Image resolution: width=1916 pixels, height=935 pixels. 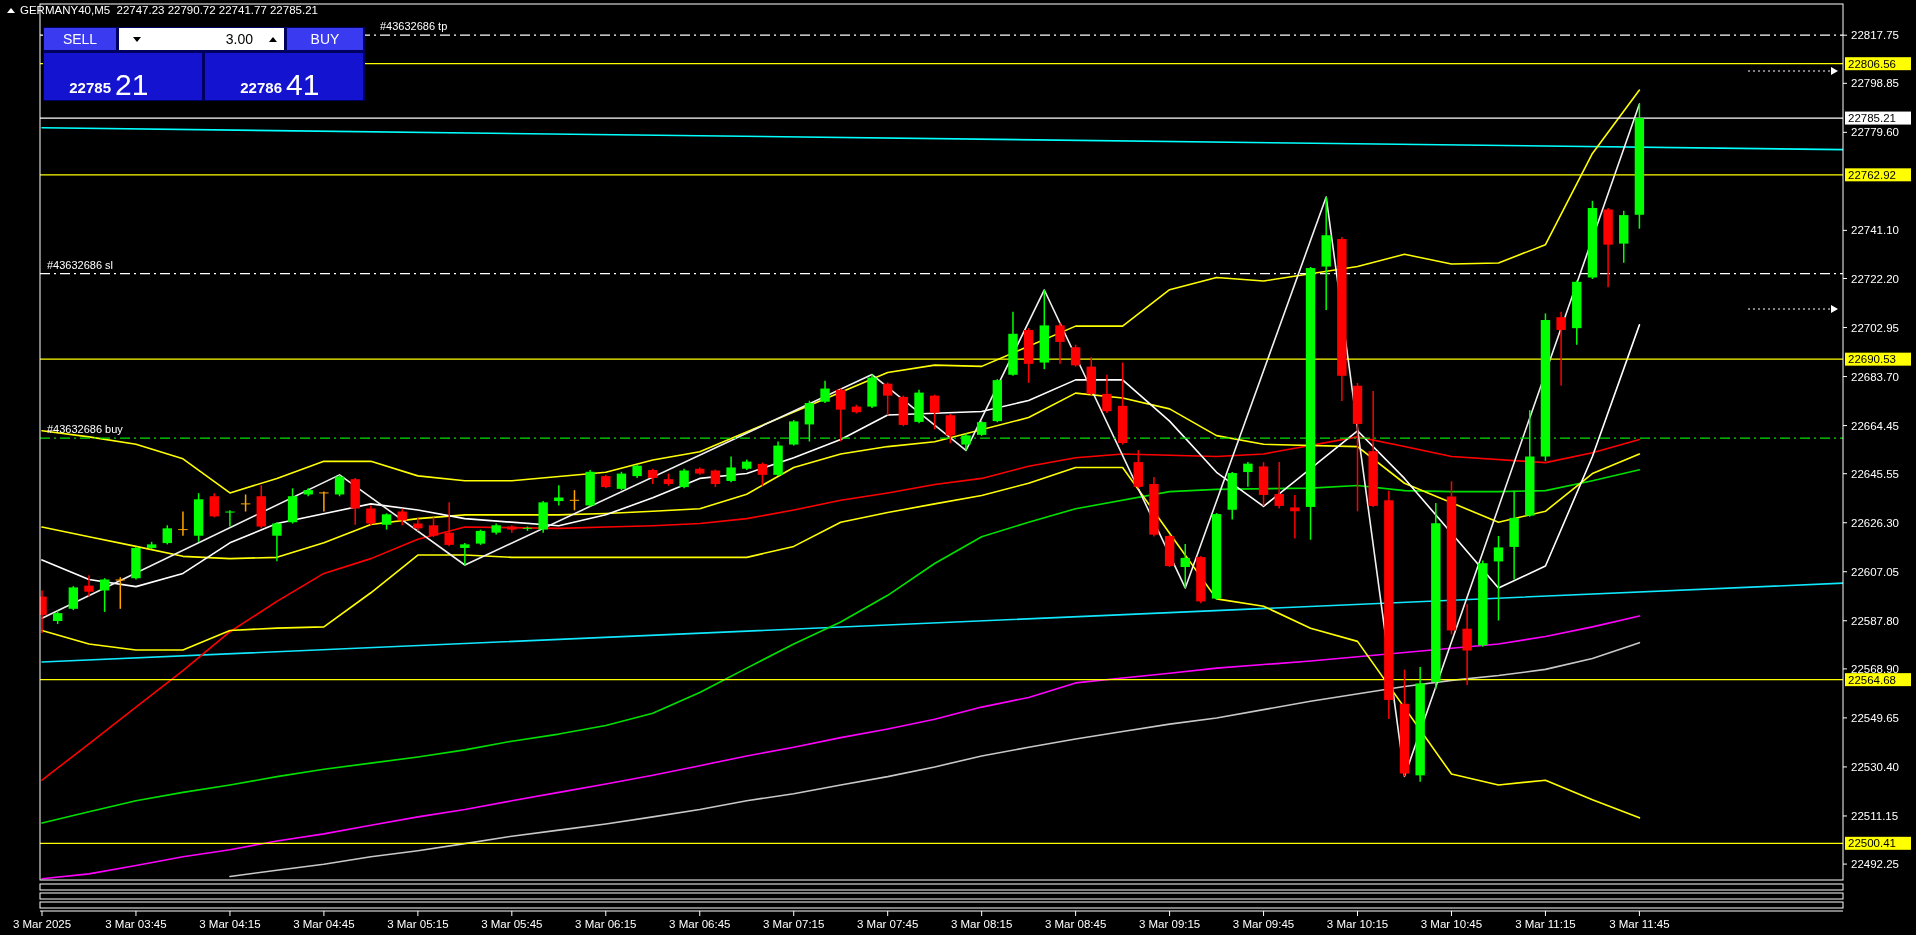 What do you see at coordinates (85, 429) in the screenshot?
I see `ref-line-label: #43632686 buy` at bounding box center [85, 429].